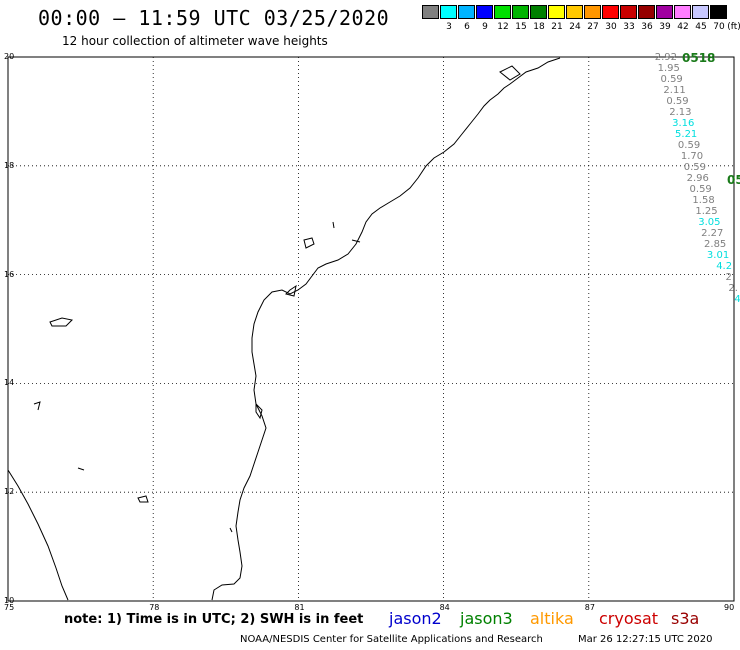 The image size is (740, 650). What do you see at coordinates (680, 112) in the screenshot?
I see `wave-height-label: 2.13` at bounding box center [680, 112].